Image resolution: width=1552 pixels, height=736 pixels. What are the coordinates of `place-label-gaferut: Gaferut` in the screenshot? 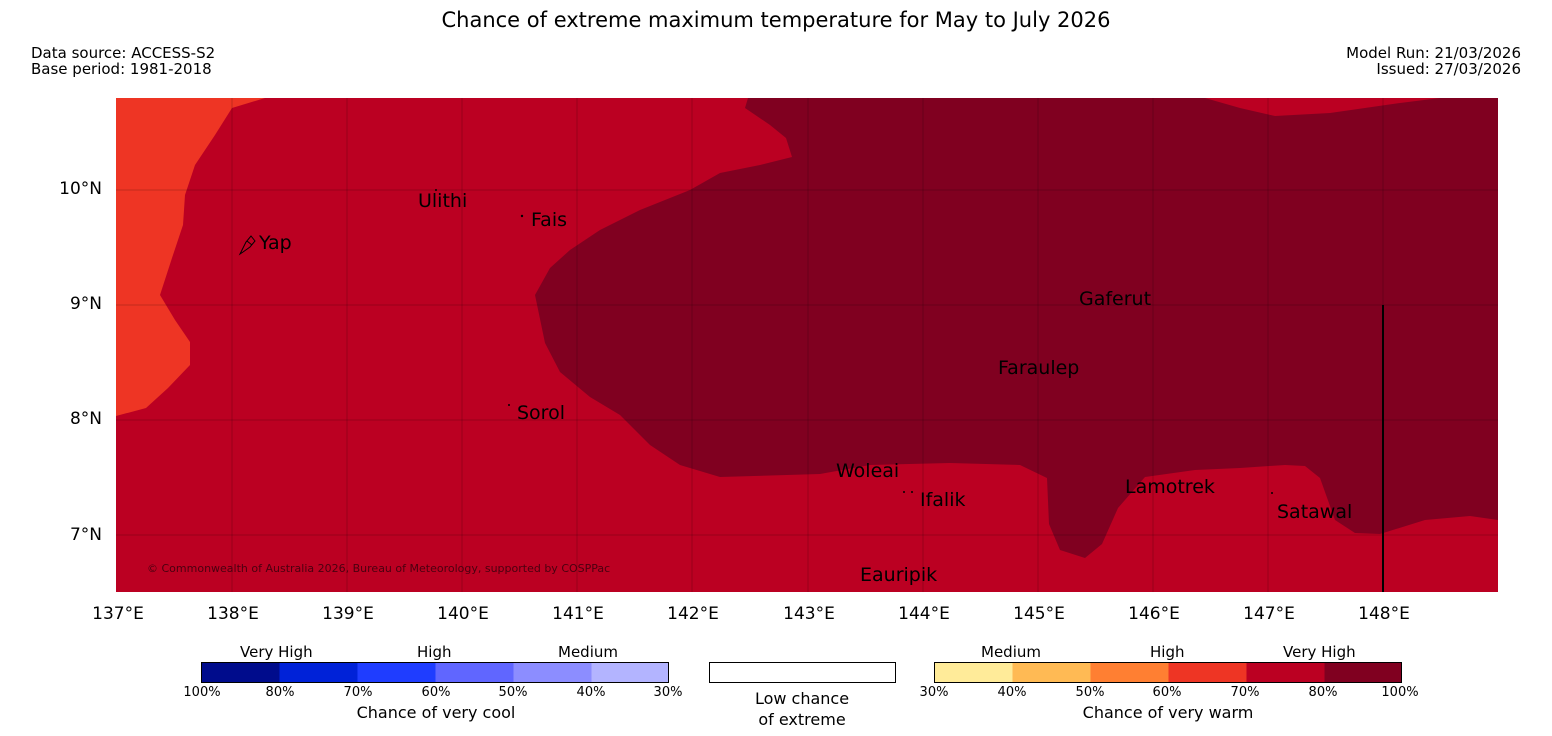 It's located at (1115, 299).